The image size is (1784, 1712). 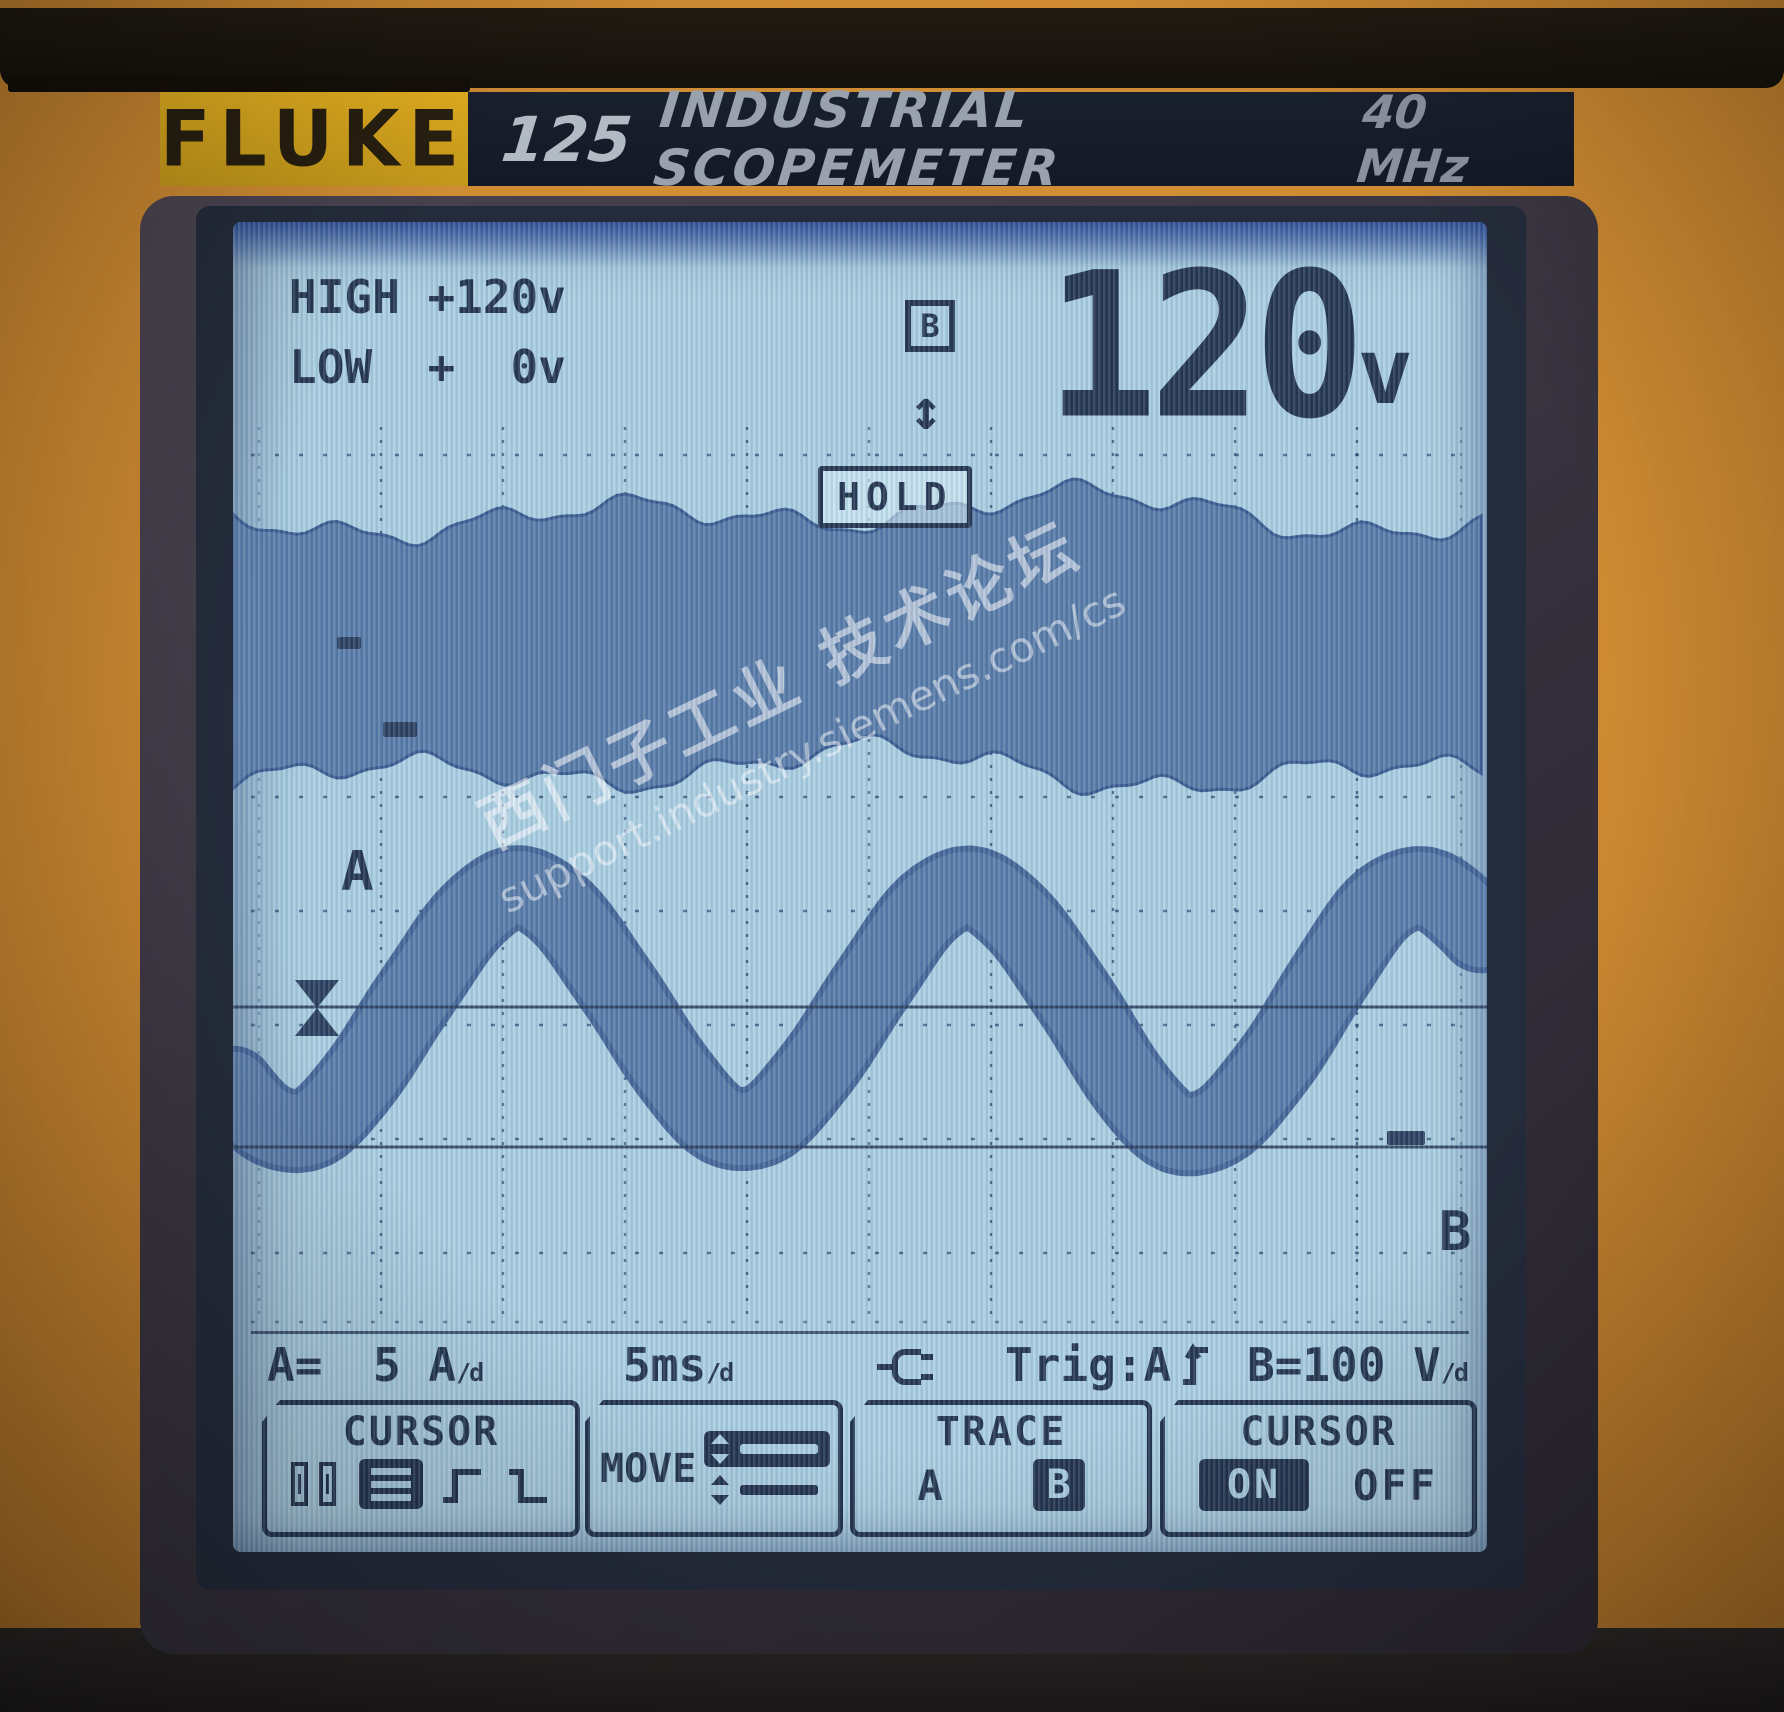 I want to click on brand-logo: FLUKE, so click(x=314, y=139).